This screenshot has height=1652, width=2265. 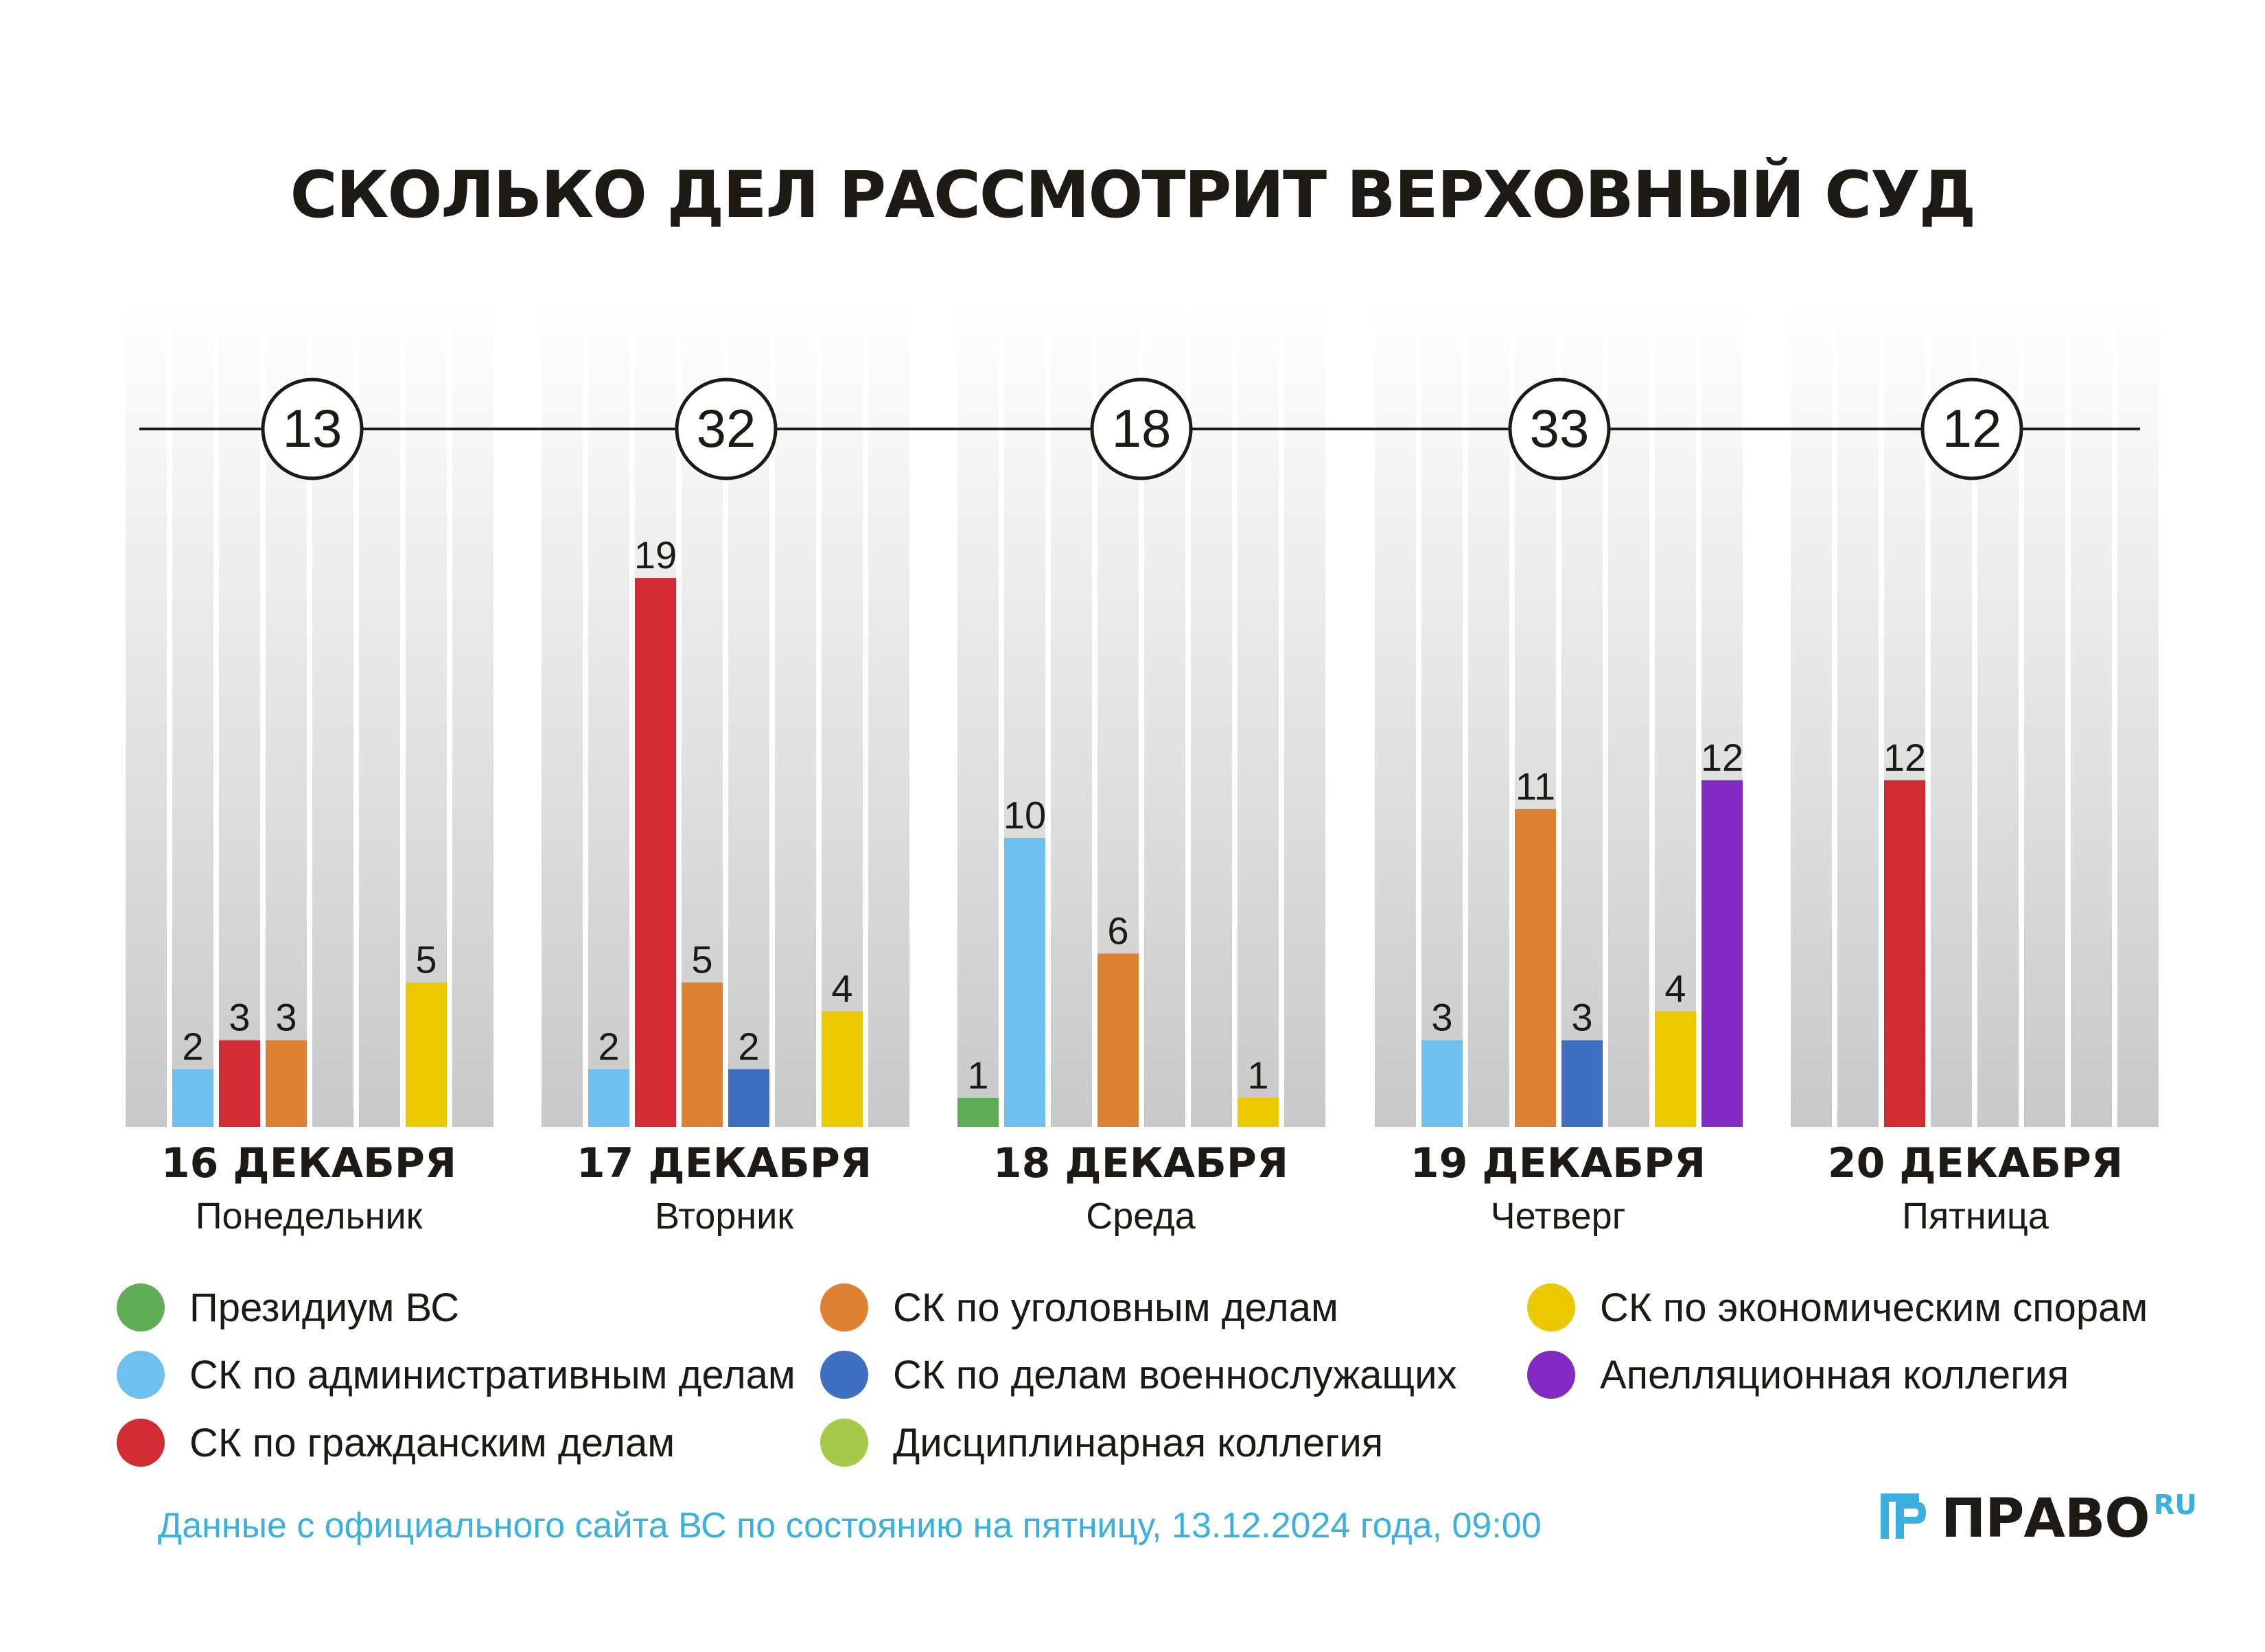 What do you see at coordinates (1117, 930) in the screenshot?
I see `bar-value-label: 6` at bounding box center [1117, 930].